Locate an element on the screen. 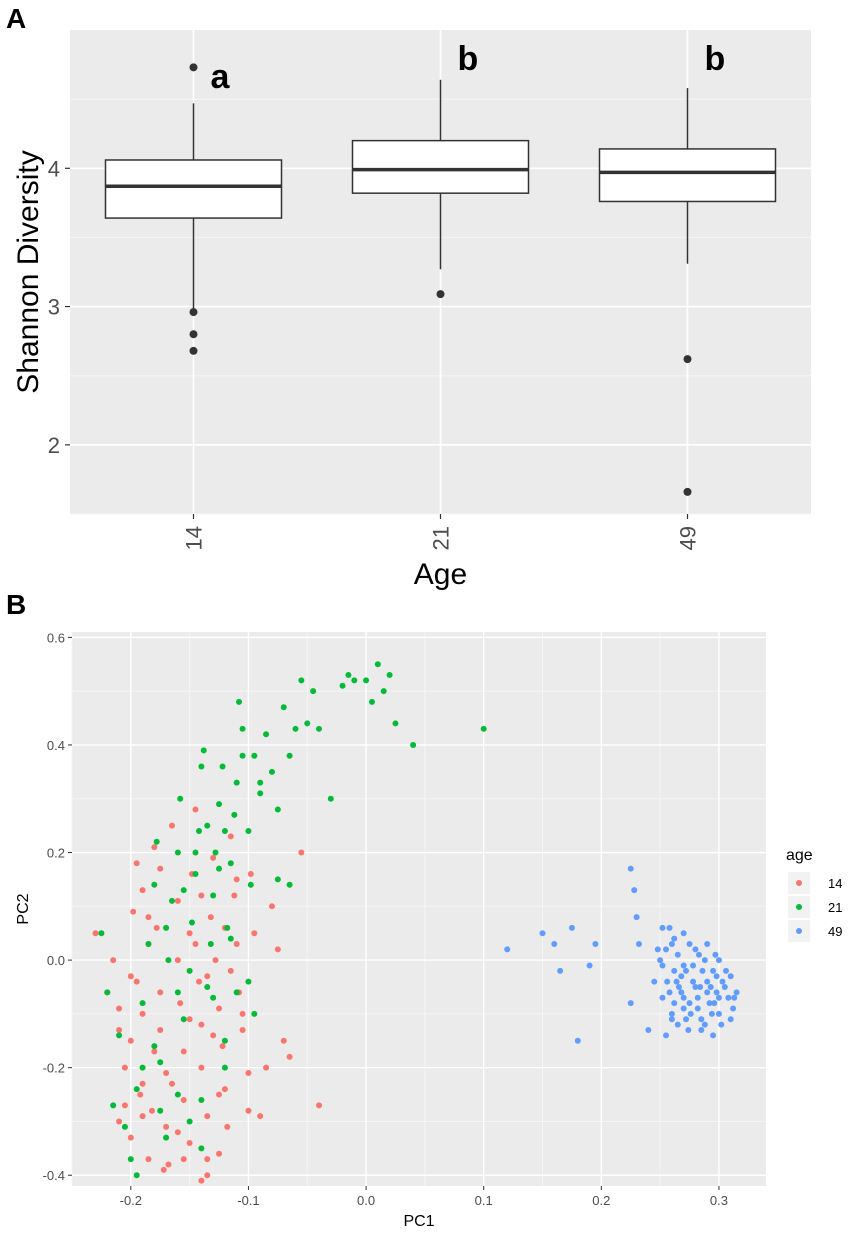 The width and height of the screenshot is (851, 1238). box-iqr is located at coordinates (687, 175).